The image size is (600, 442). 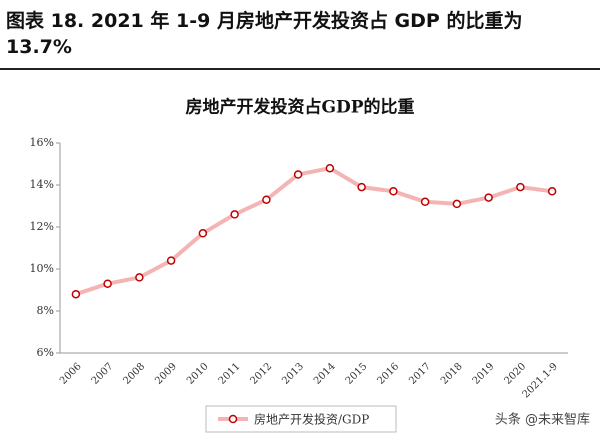 What do you see at coordinates (388, 374) in the screenshot?
I see `x-tick-label: 2016` at bounding box center [388, 374].